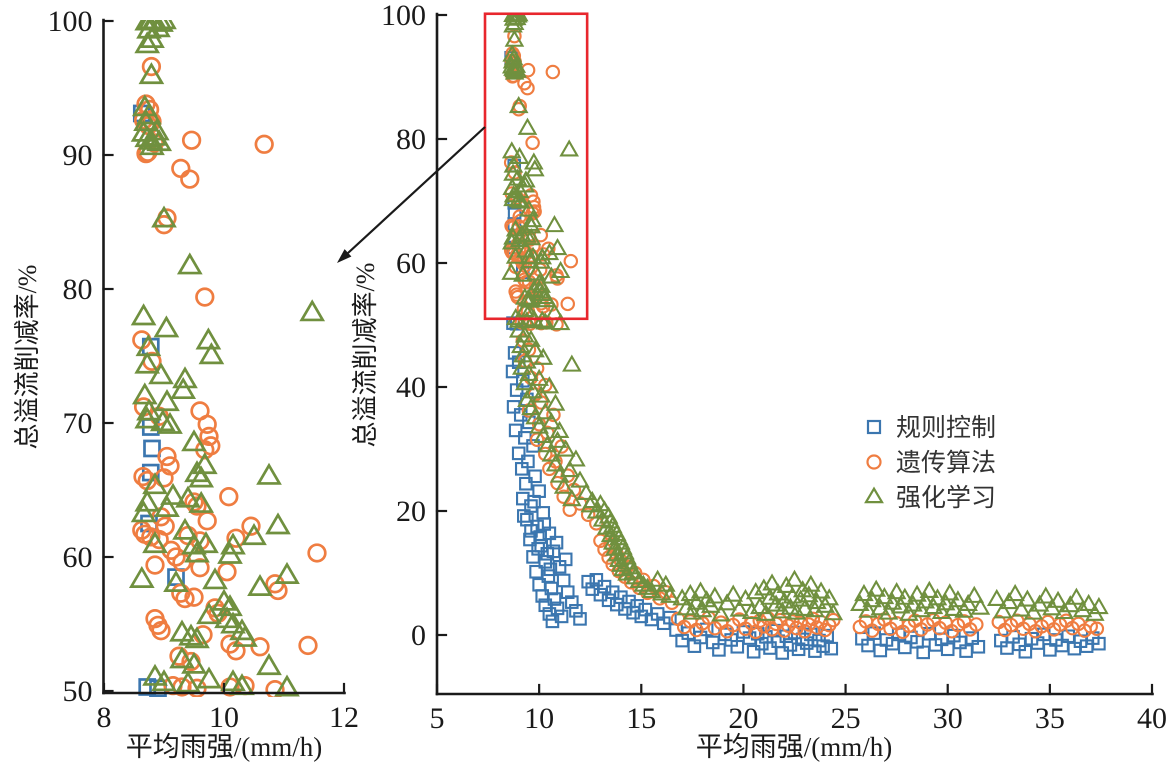 The height and width of the screenshot is (774, 1167). Describe the element at coordinates (365, 355) in the screenshot. I see `right-y-axis-label: 总溢流削减率/%` at that location.